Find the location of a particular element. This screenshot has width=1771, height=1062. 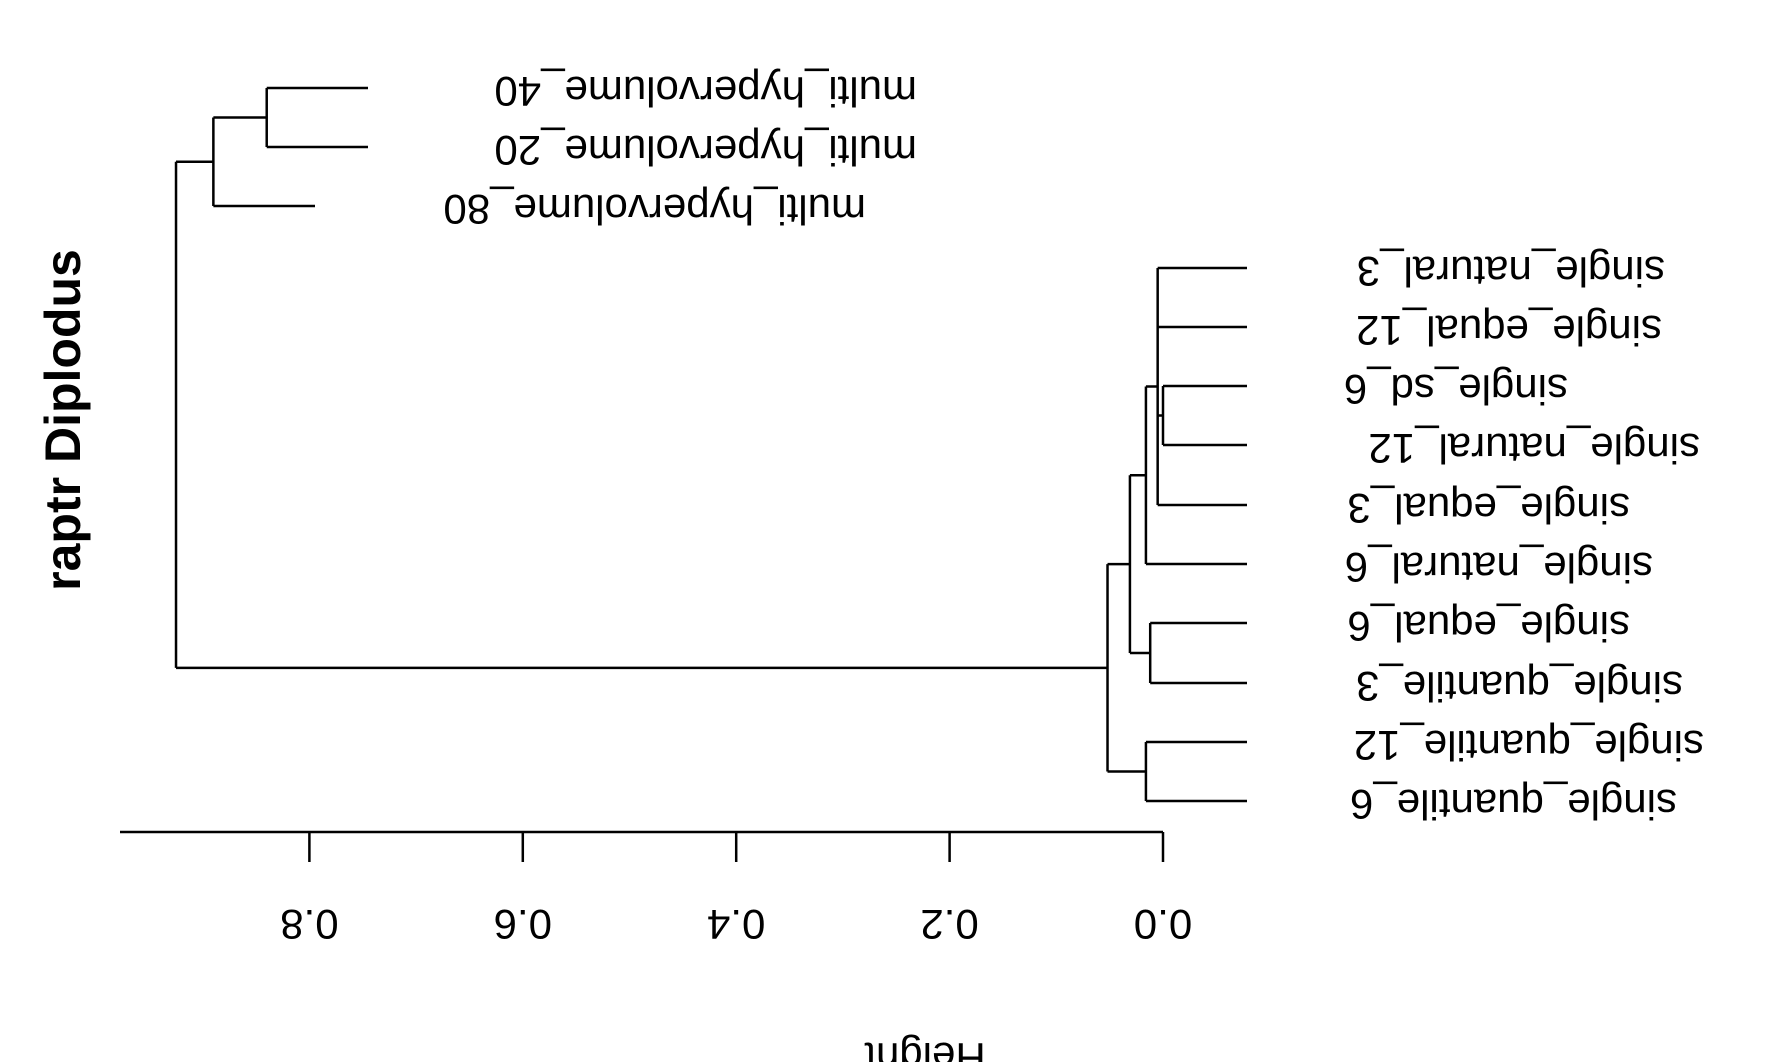

leaf-label-7: single_equal_3 is located at coordinates (1488, 508).